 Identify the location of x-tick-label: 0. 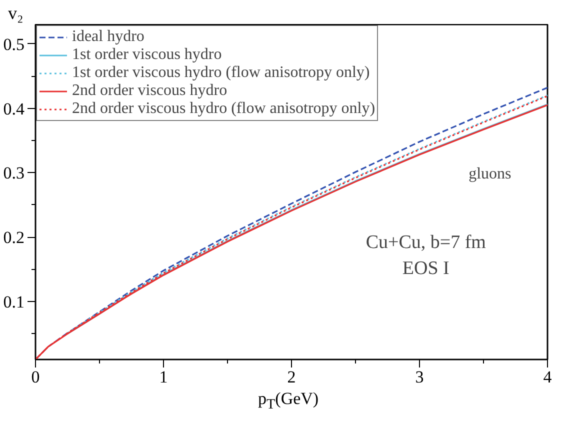
(35, 377).